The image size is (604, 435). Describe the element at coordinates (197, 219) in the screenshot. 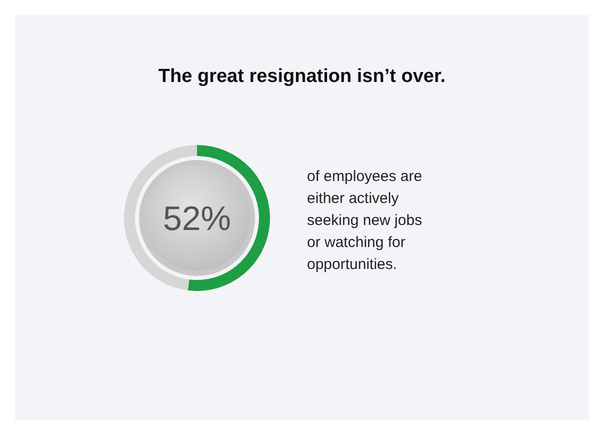

I see `data-label: 52%` at that location.